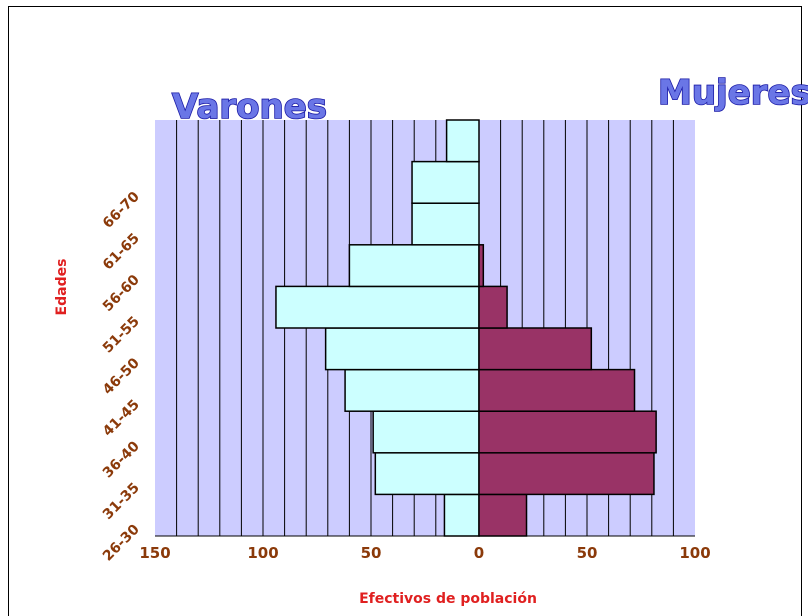  Describe the element at coordinates (479, 553) in the screenshot. I see `x-tick-label: 0` at that location.